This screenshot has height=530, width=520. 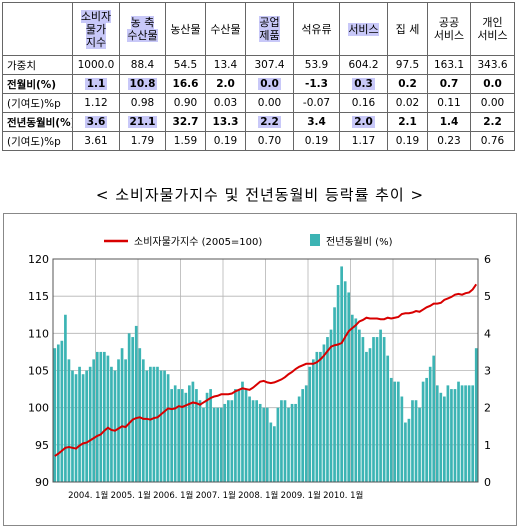 What do you see at coordinates (407, 103) in the screenshot?
I see `table-cell: 0.02` at bounding box center [407, 103].